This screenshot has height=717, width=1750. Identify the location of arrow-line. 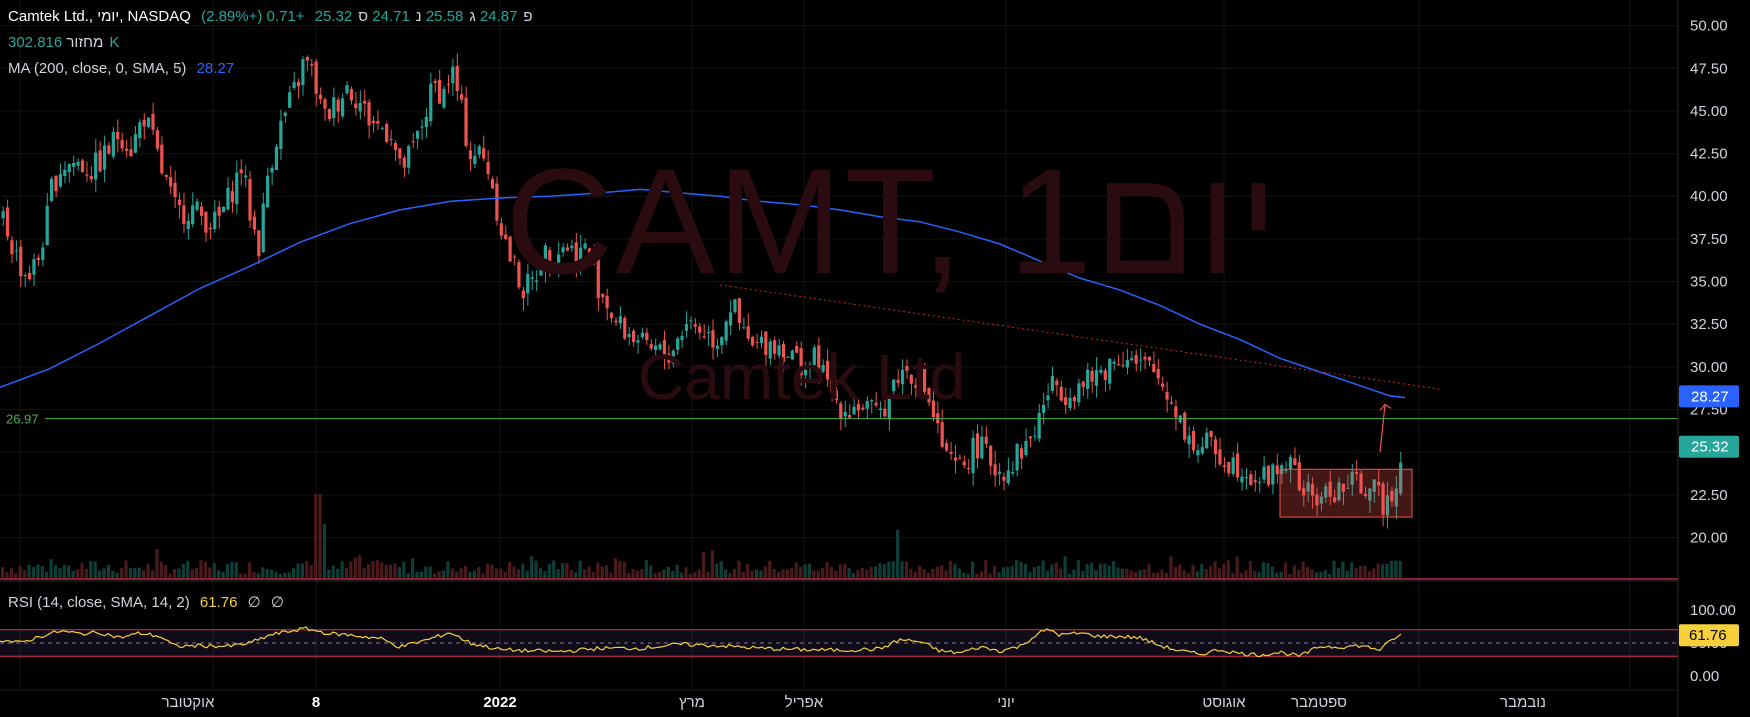
(1382, 428).